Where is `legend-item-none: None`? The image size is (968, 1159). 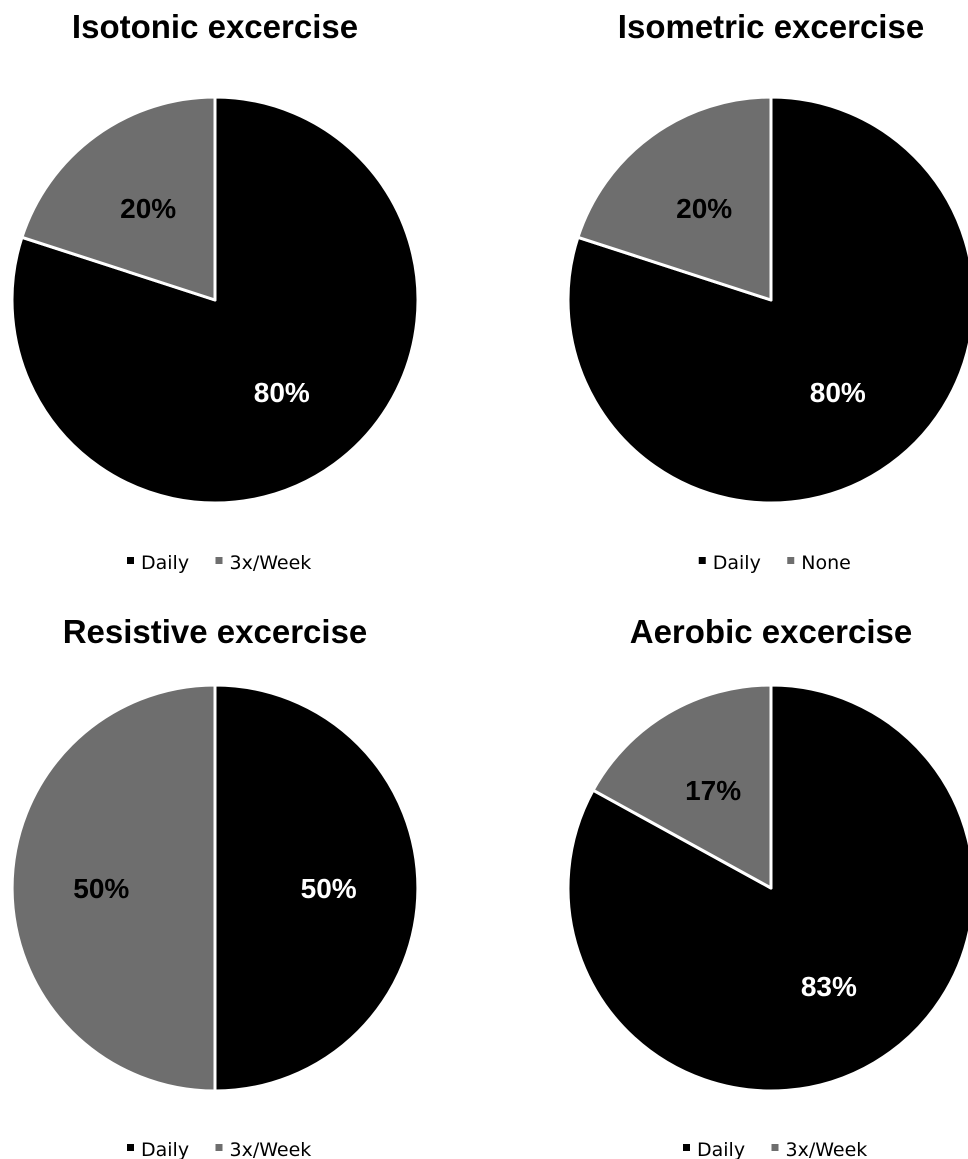
legend-item-none: None is located at coordinates (819, 563).